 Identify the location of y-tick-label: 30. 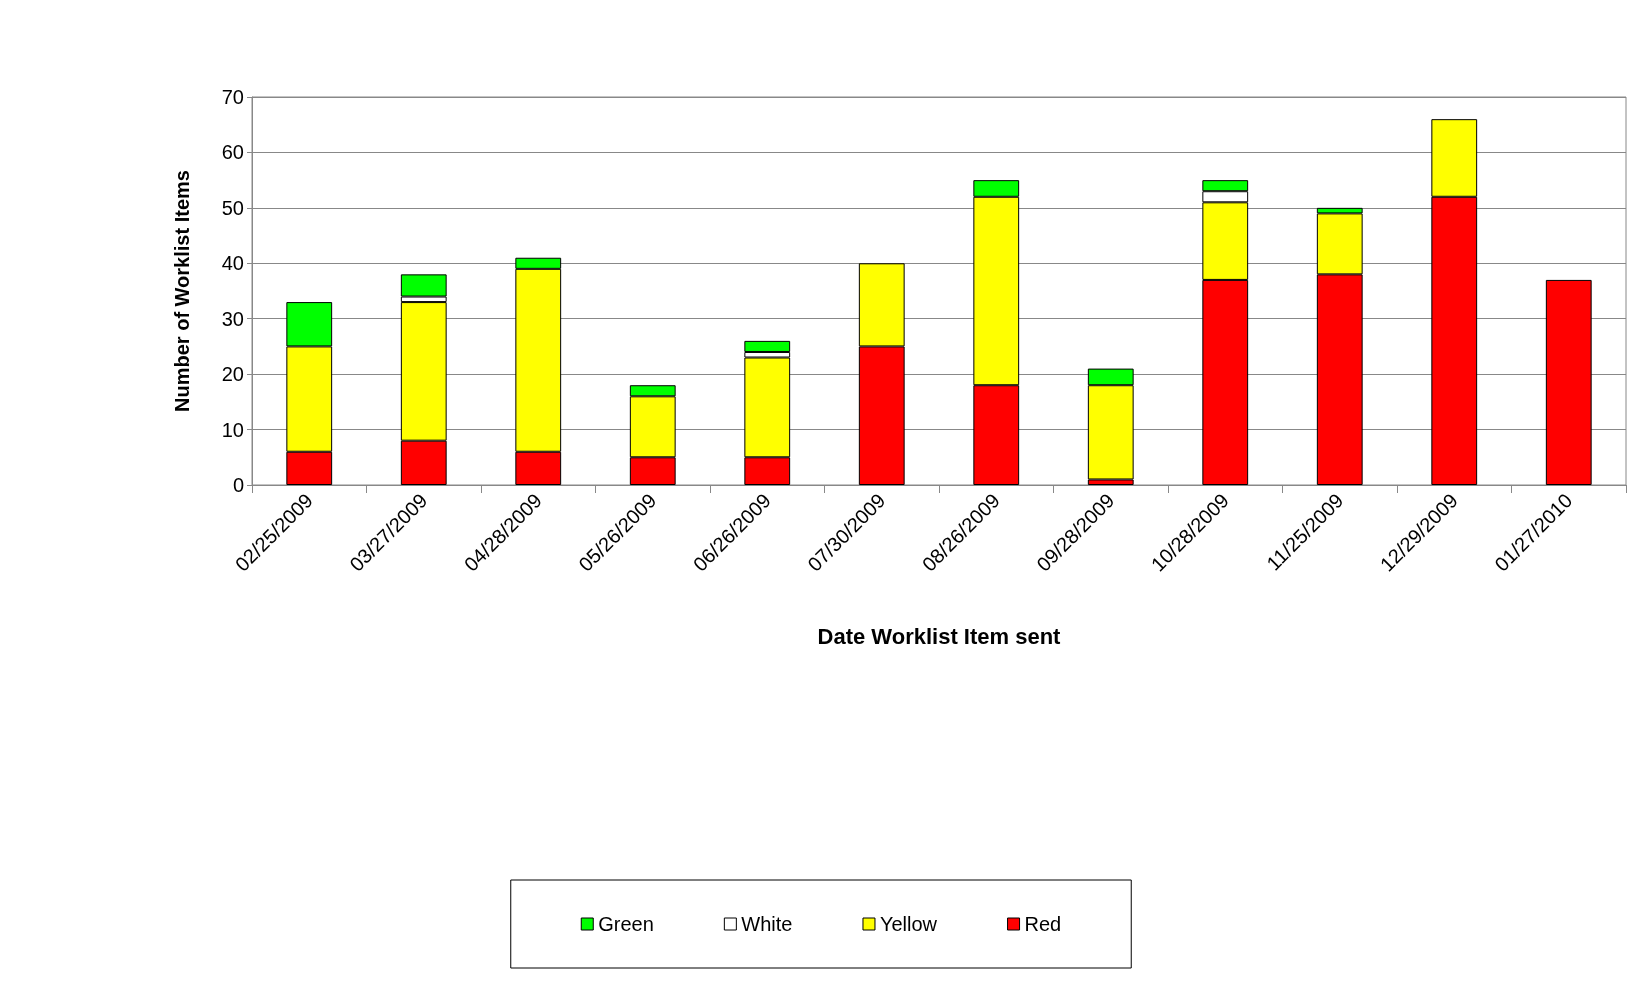
(232, 318).